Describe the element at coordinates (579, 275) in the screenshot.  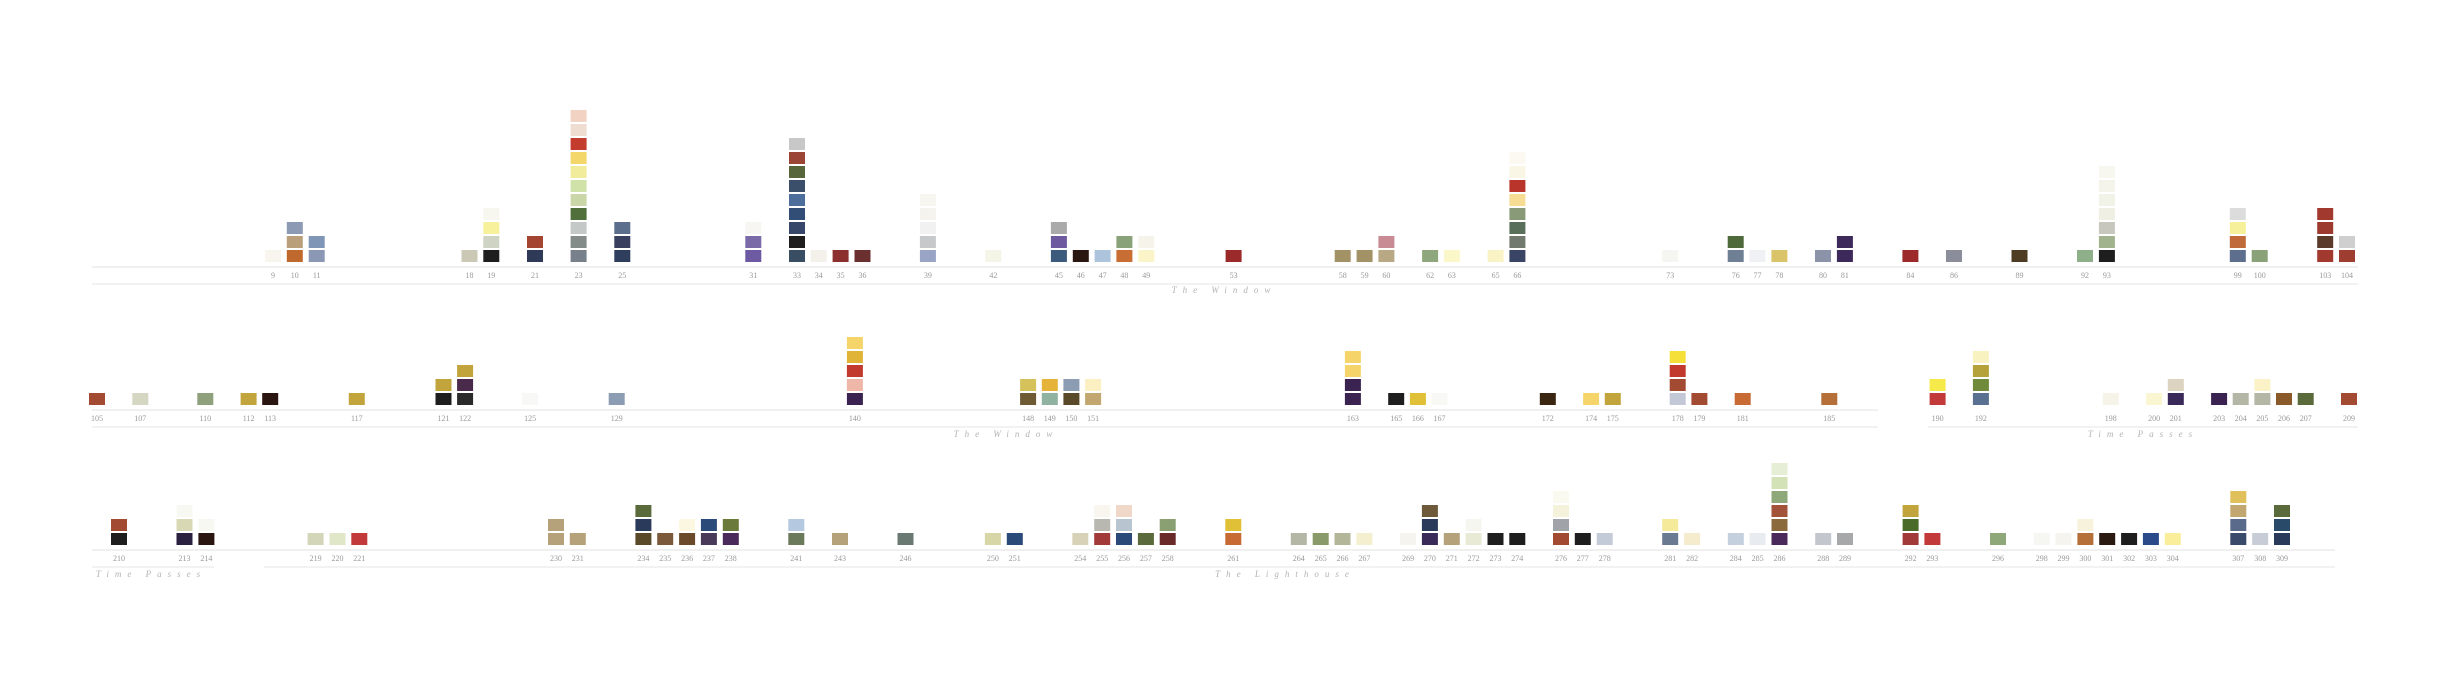
I see `page-tick-label: 23` at that location.